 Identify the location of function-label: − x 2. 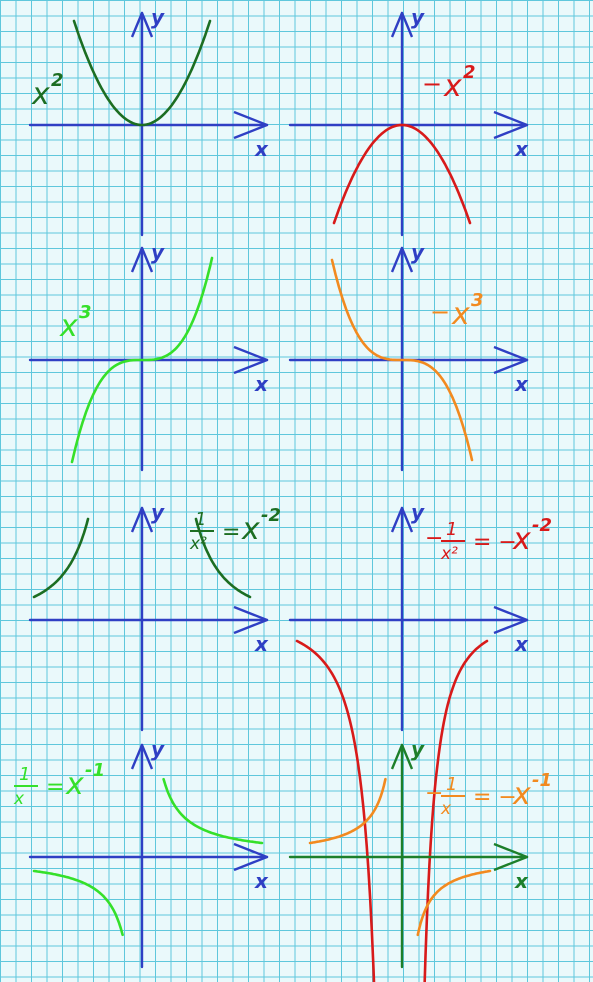
(449, 83).